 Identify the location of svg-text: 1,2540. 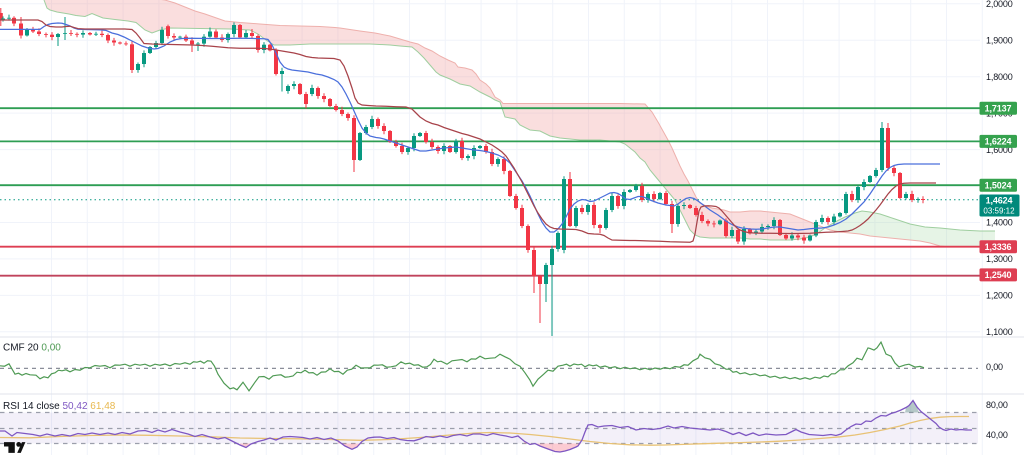
(998, 275).